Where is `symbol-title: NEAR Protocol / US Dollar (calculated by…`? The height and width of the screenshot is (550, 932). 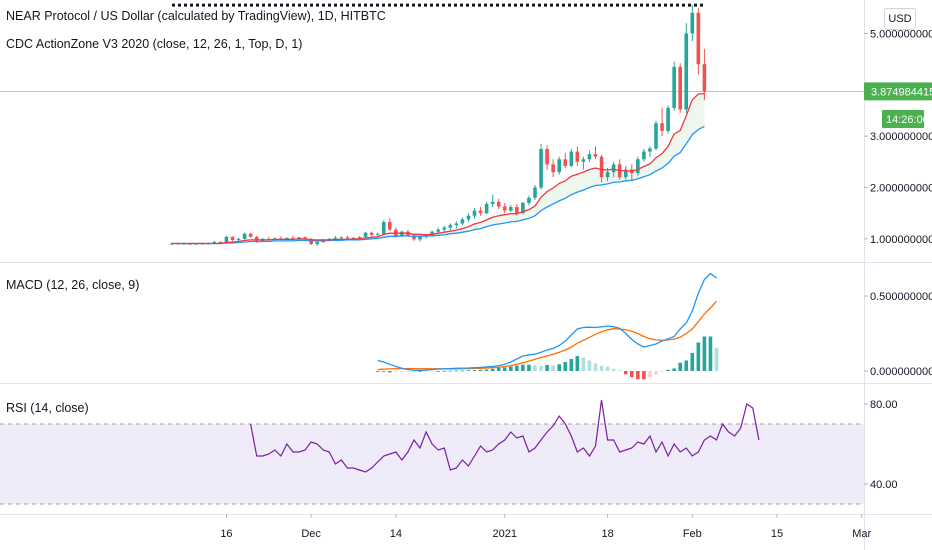
symbol-title: NEAR Protocol / US Dollar (calculated by… is located at coordinates (196, 16).